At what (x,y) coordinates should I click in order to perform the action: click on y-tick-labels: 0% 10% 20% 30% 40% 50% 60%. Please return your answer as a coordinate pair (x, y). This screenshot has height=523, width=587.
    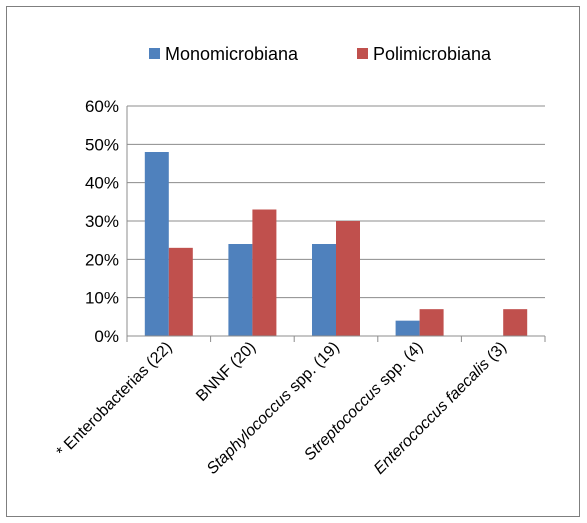
    Looking at the image, I should click on (102, 221).